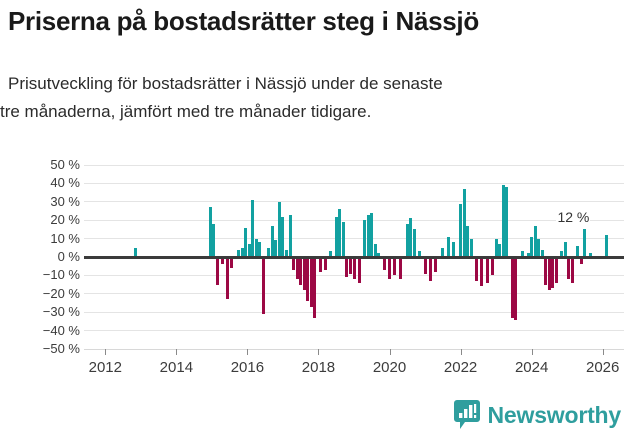  What do you see at coordinates (247, 367) in the screenshot?
I see `x-axis-tick-label: 2016` at bounding box center [247, 367].